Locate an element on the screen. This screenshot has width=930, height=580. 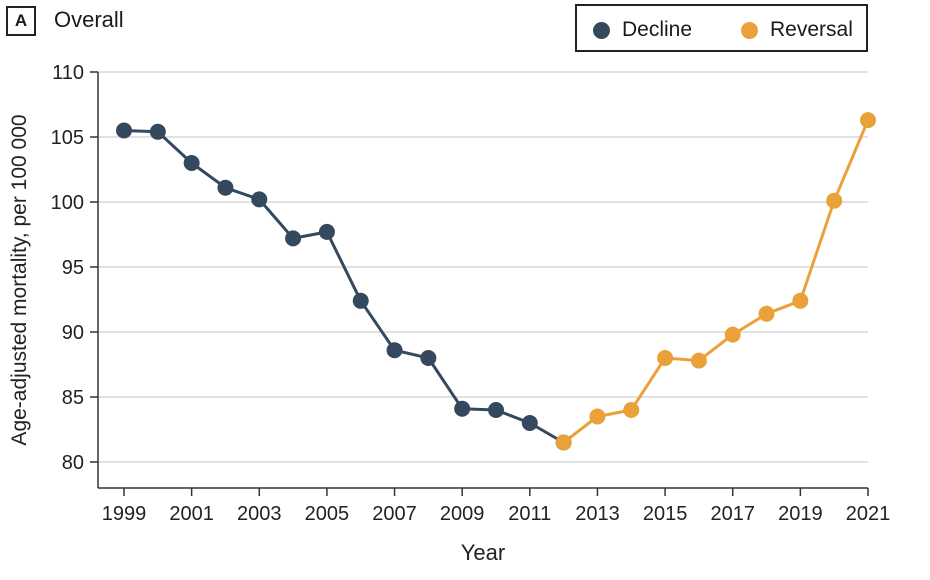
x-tick-label-2005: 2005 is located at coordinates (327, 514).